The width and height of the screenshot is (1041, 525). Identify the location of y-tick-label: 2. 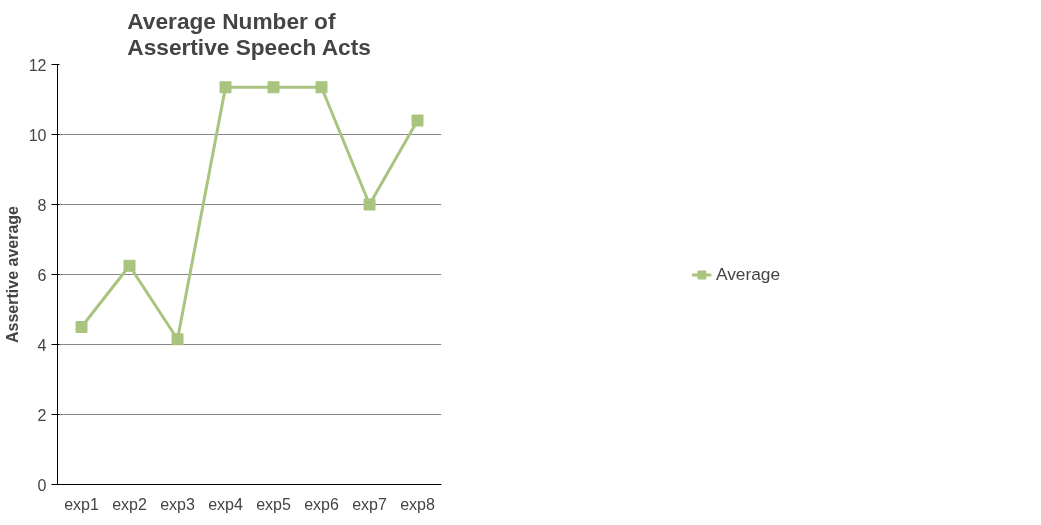
(42, 415).